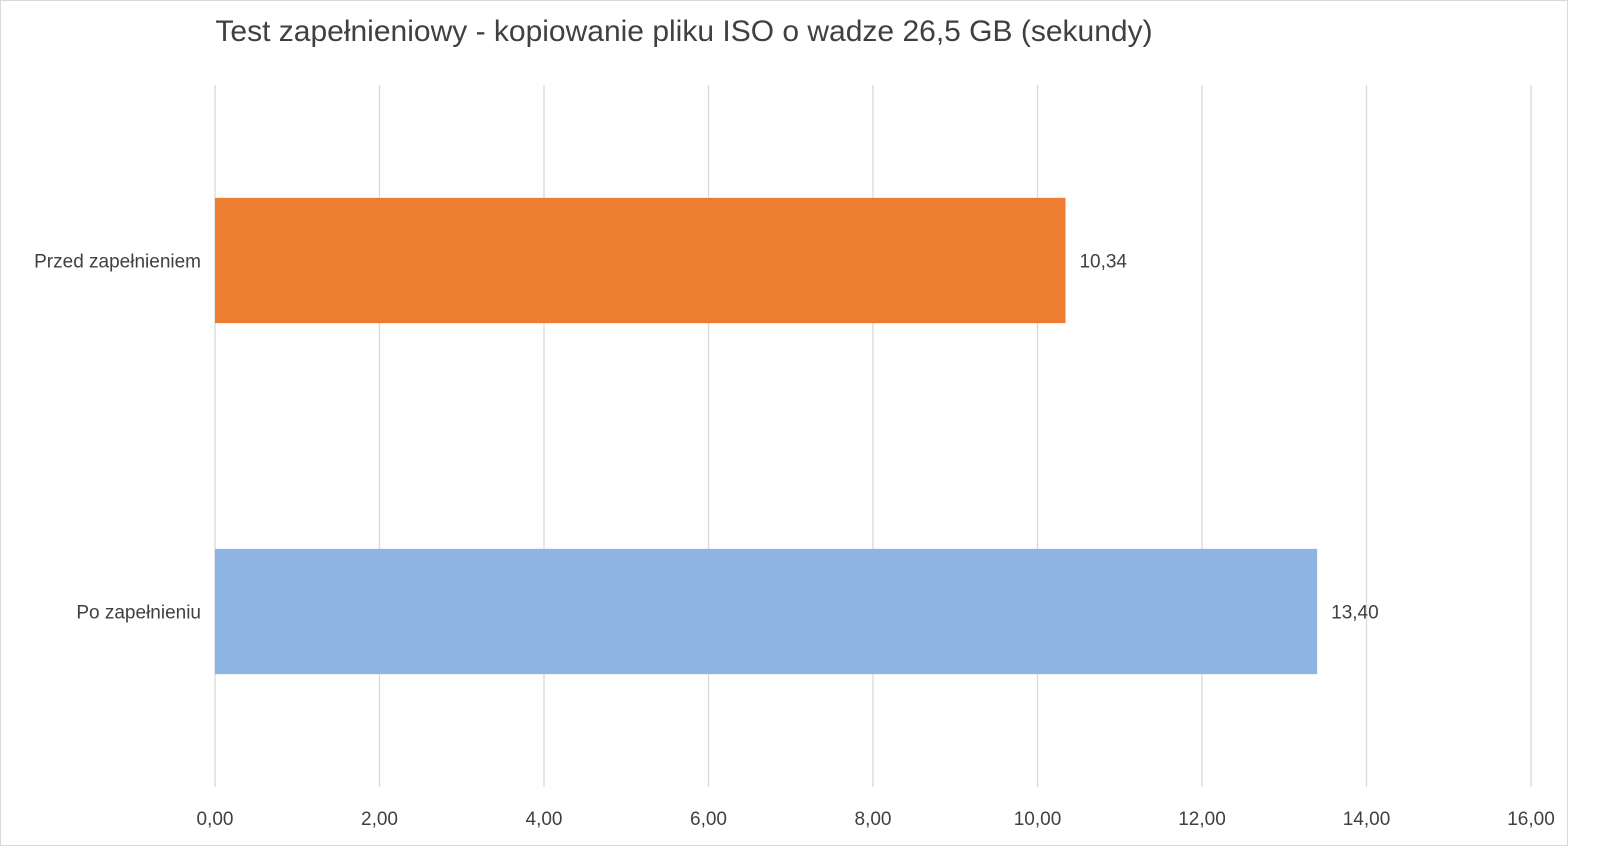  I want to click on data-label: 10,34, so click(1103, 262).